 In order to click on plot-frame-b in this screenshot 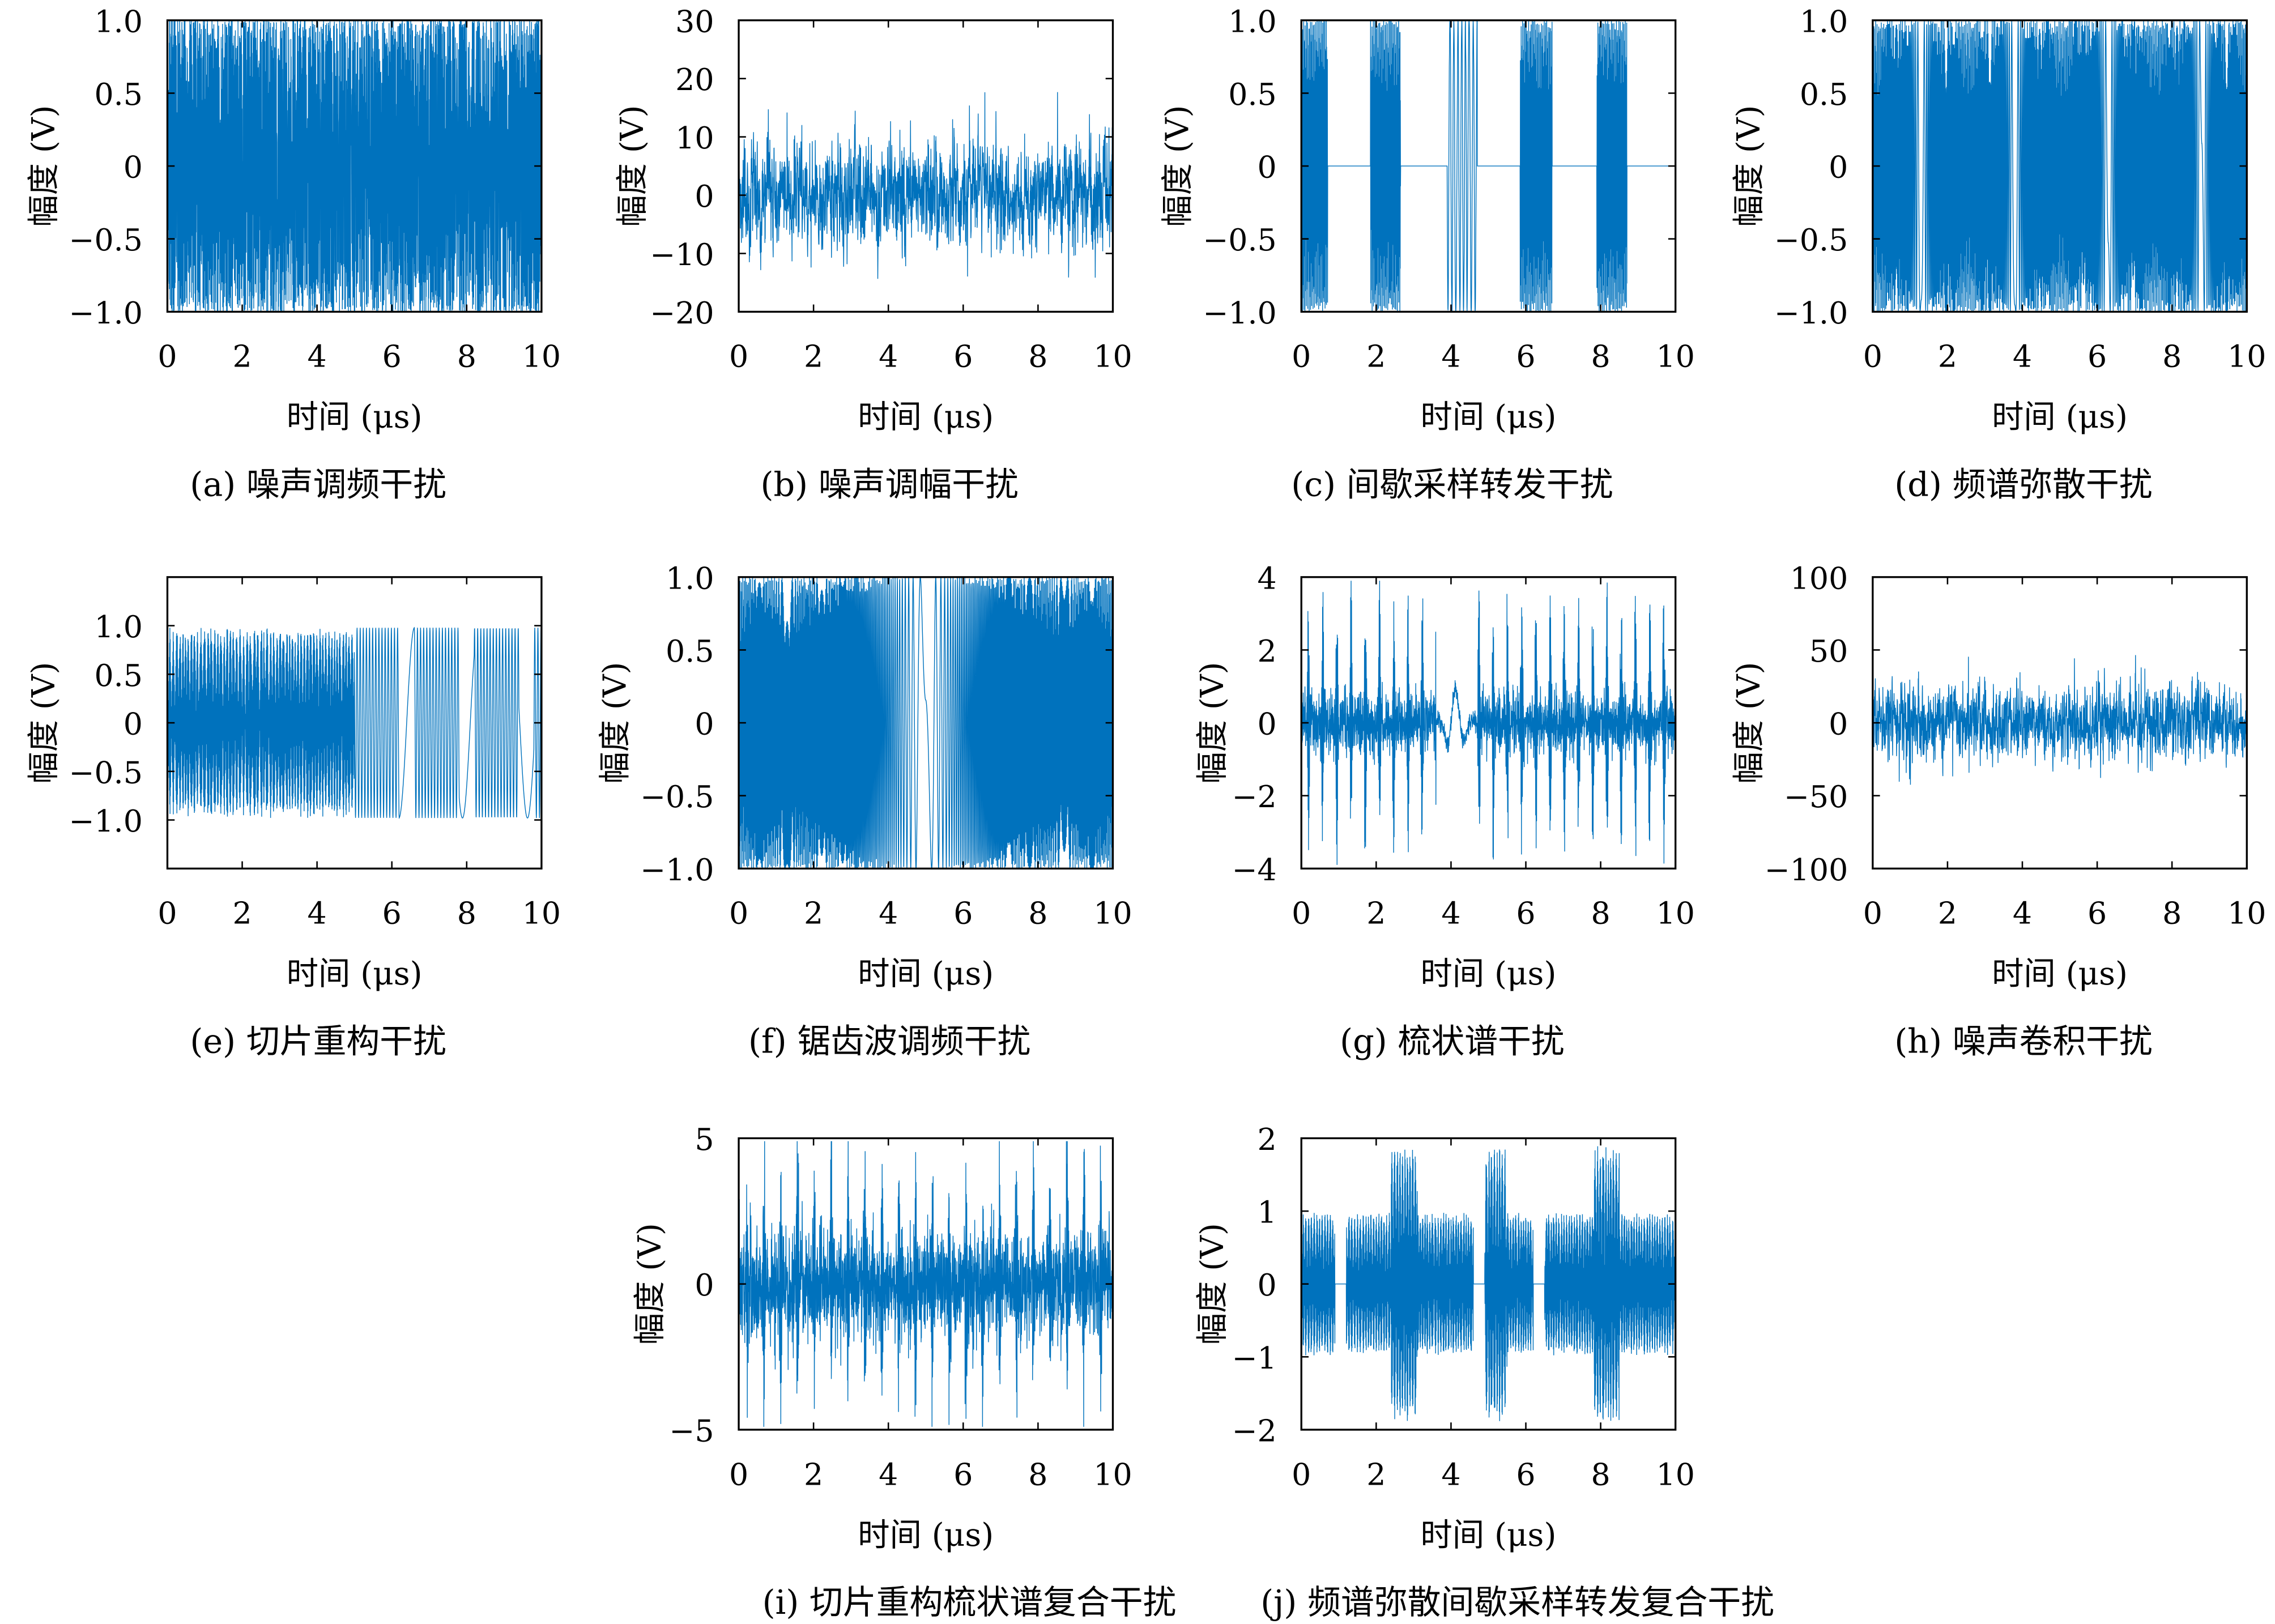, I will do `click(926, 166)`.